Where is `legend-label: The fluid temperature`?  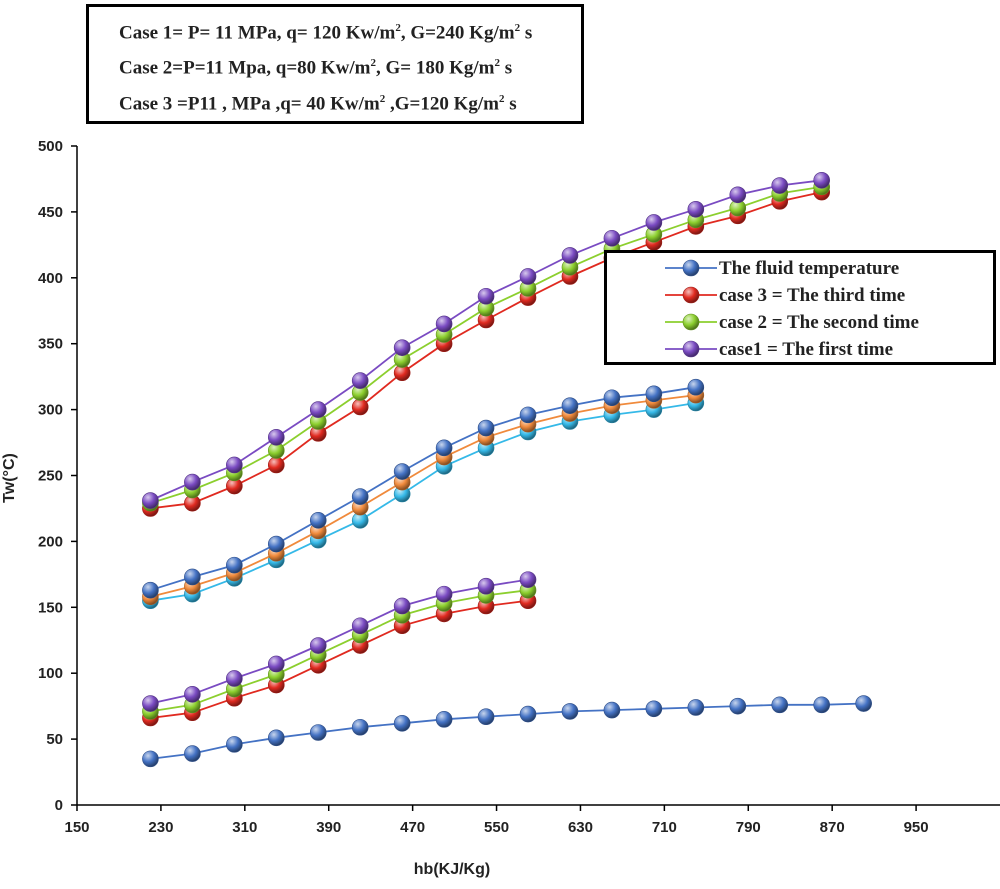
legend-label: The fluid temperature is located at coordinates (809, 268).